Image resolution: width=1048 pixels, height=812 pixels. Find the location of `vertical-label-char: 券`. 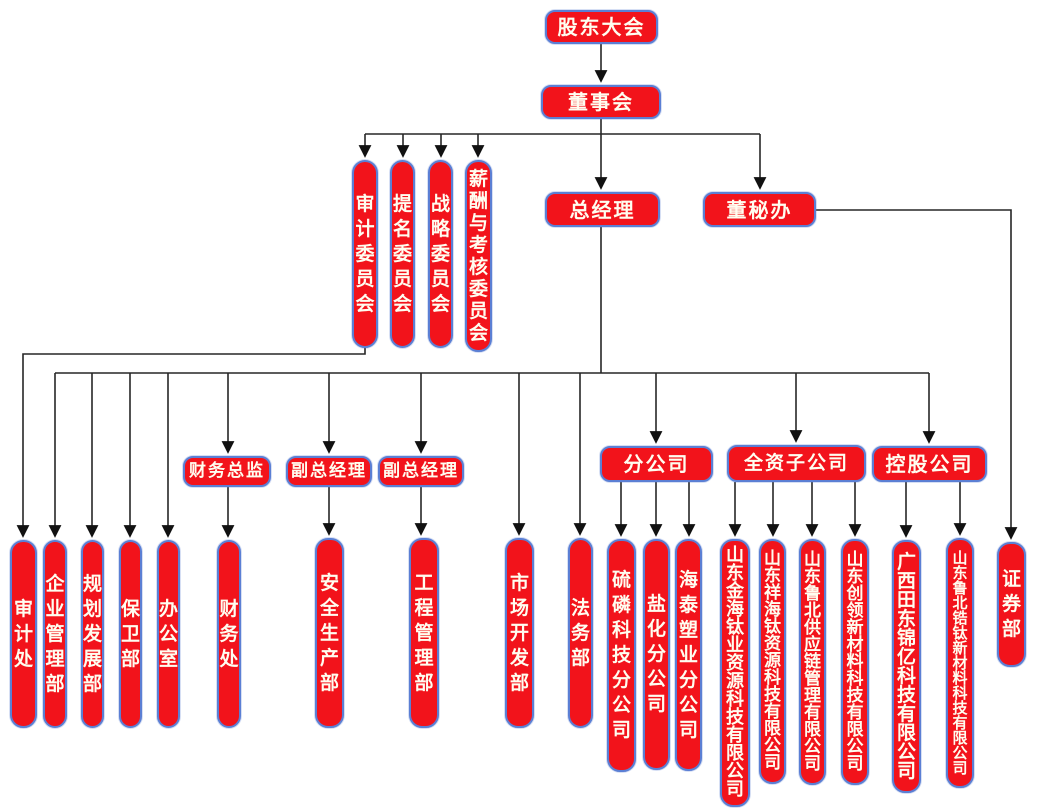

vertical-label-char: 券 is located at coordinates (1011, 604).